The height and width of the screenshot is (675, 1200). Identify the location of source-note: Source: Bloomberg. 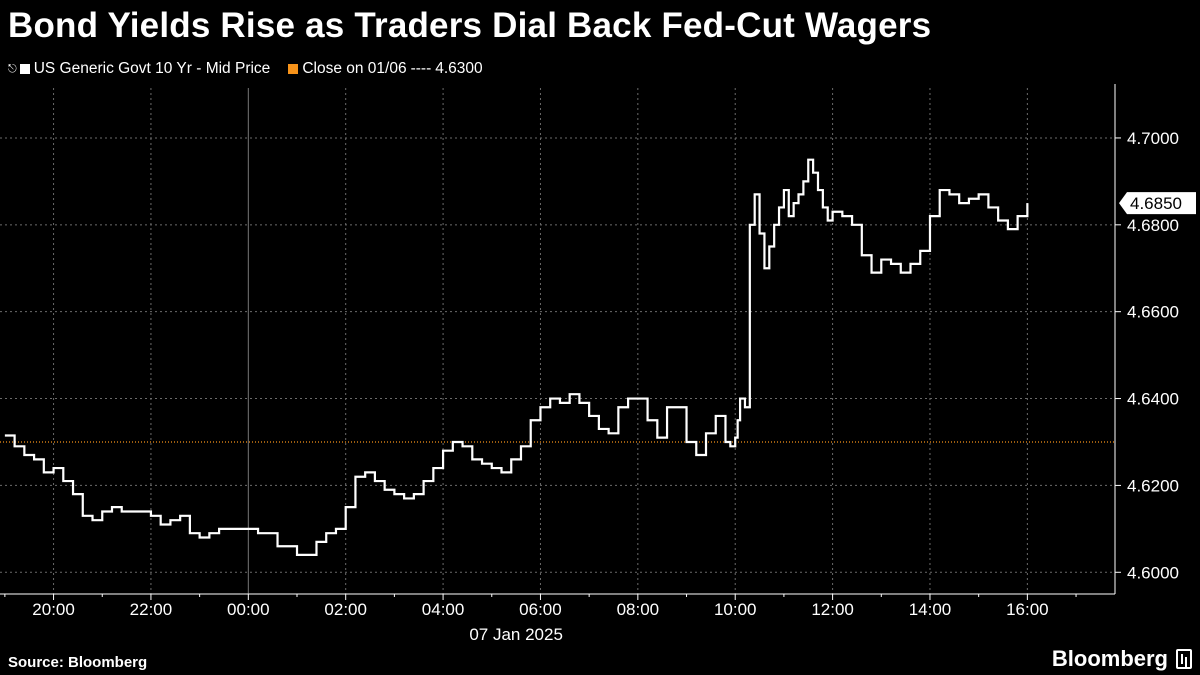
(78, 662).